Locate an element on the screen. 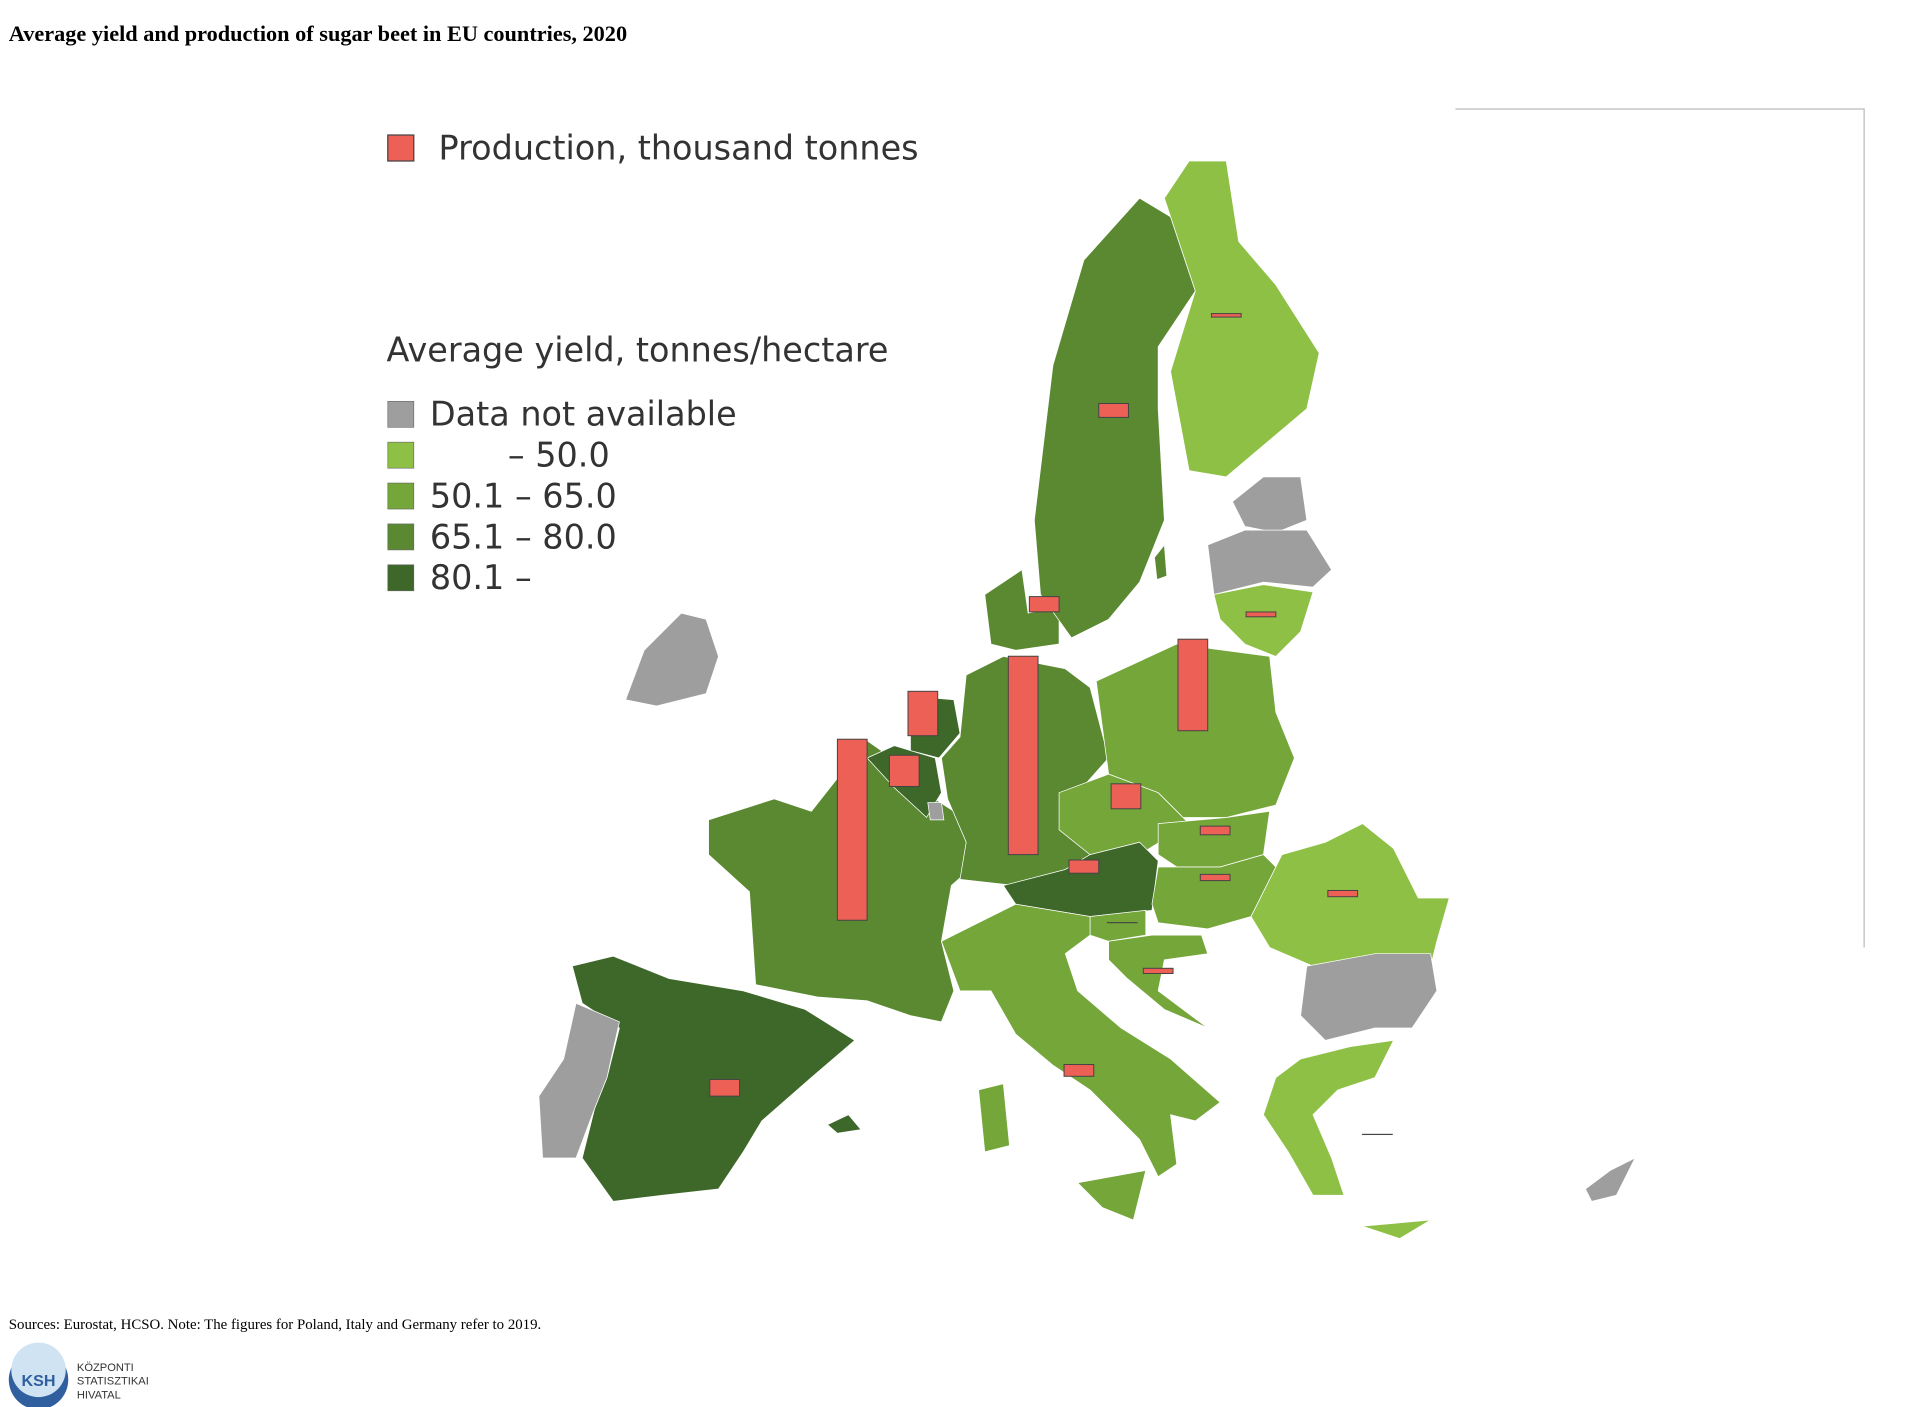 Image resolution: width=1920 pixels, height=1407 pixels. legend-production-label: Production, thousand tonnes is located at coordinates (679, 147).